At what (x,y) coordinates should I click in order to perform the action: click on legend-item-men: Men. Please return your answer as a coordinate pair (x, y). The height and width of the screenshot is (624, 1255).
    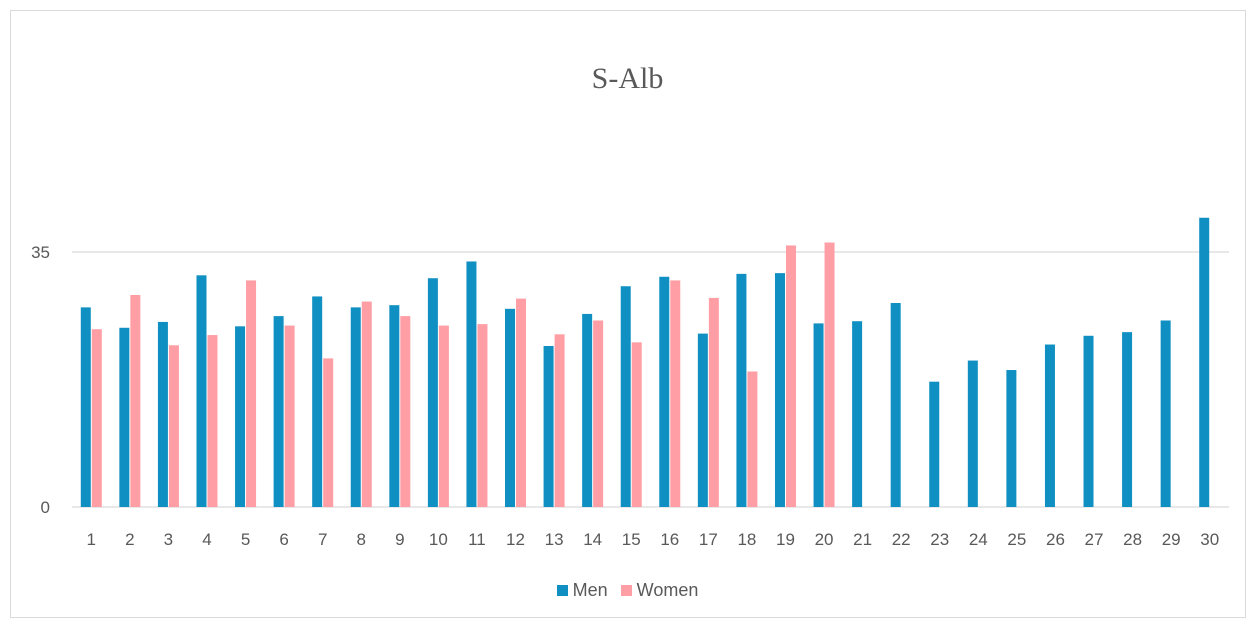
    Looking at the image, I should click on (582, 590).